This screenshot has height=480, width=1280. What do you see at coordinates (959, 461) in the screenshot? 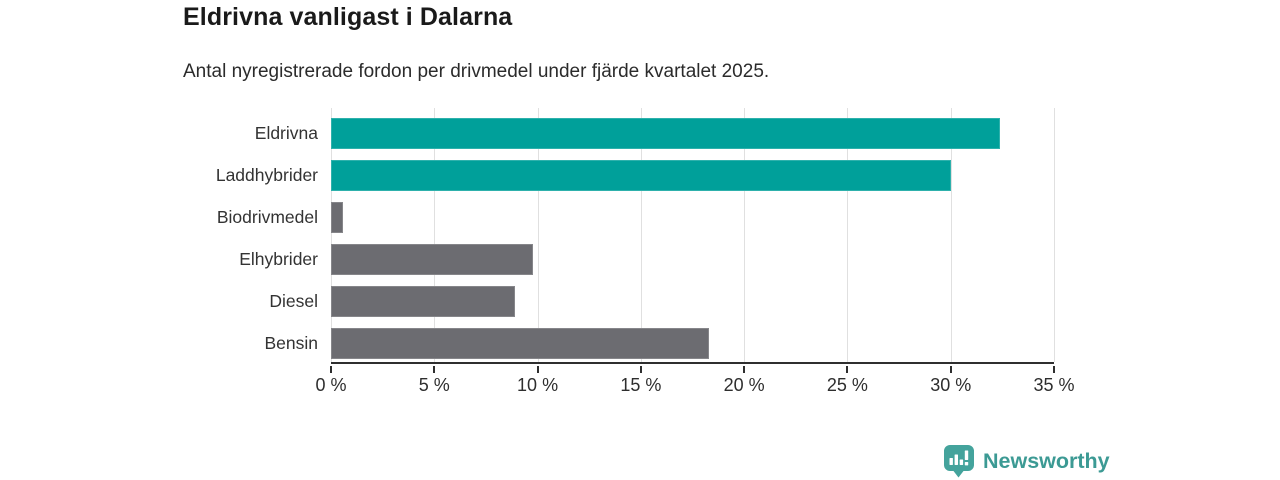
I see `newsworthy-logo-icon` at bounding box center [959, 461].